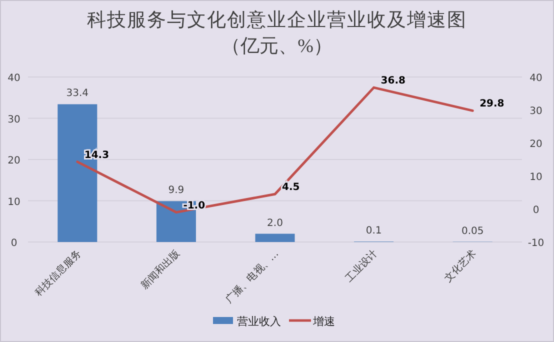 The height and width of the screenshot is (342, 554). What do you see at coordinates (58, 273) in the screenshot?
I see `x-tick-label: 科技信息服务` at bounding box center [58, 273].